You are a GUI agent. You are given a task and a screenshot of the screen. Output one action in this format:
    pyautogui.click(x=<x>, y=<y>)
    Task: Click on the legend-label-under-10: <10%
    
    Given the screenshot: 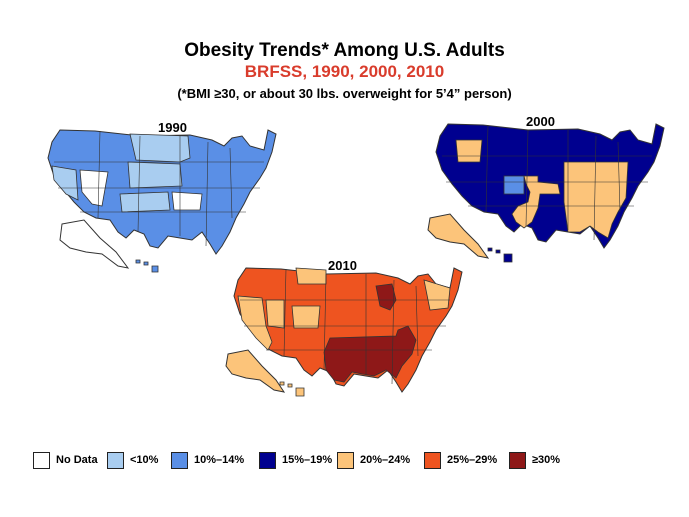 What is the action you would take?
    pyautogui.click(x=144, y=460)
    